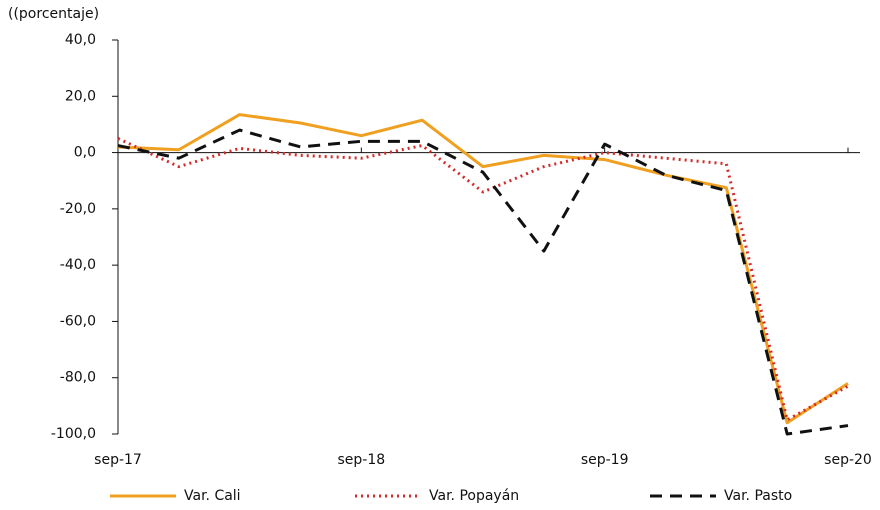 This screenshot has width=880, height=510. Describe the element at coordinates (78, 378) in the screenshot. I see `y-tick-label: -80,0` at that location.